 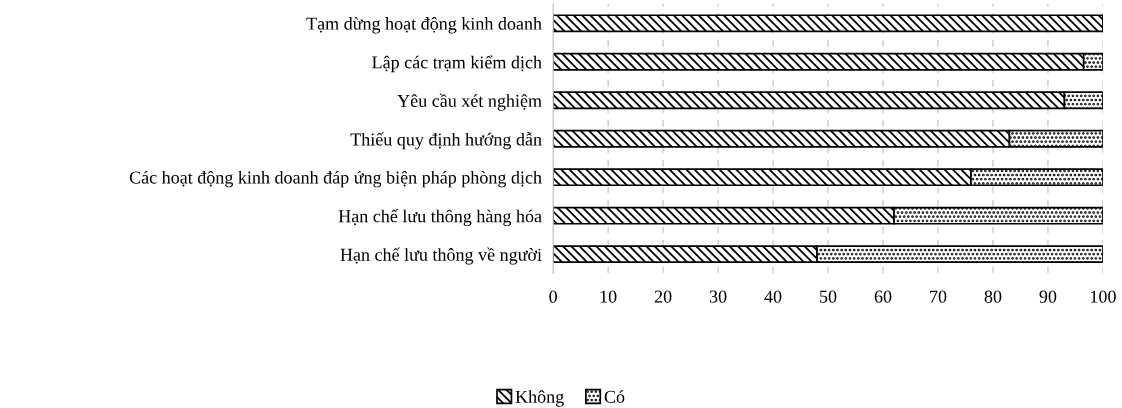 I want to click on x-tick-label: 40, so click(x=773, y=296).